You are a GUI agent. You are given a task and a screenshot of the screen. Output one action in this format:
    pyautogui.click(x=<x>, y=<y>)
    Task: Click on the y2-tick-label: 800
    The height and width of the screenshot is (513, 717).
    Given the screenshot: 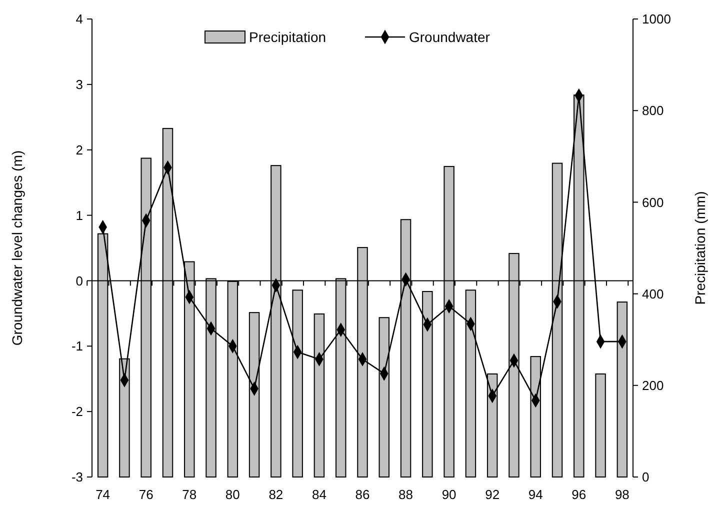 What is the action you would take?
    pyautogui.click(x=653, y=110)
    